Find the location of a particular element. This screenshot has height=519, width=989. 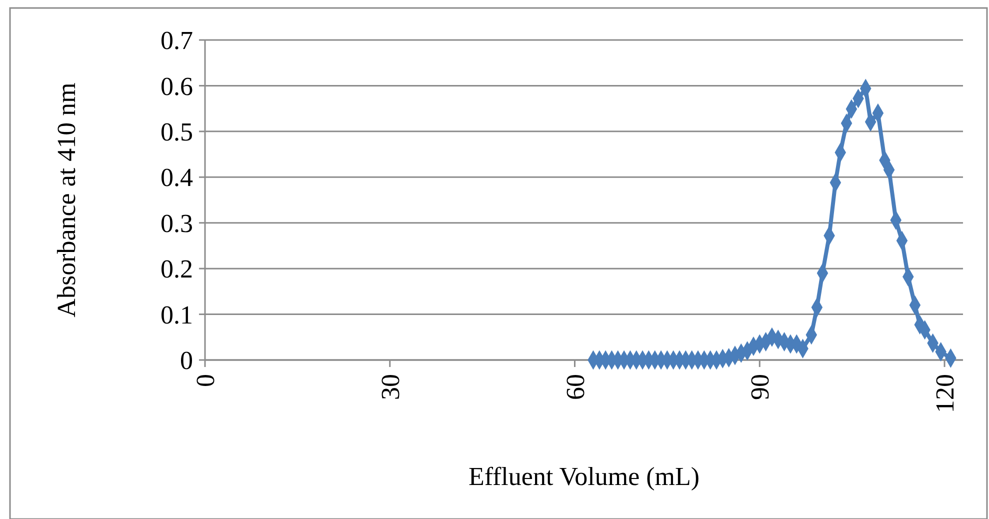

x-axis-title: Effluent Volume (mL) is located at coordinates (584, 476).